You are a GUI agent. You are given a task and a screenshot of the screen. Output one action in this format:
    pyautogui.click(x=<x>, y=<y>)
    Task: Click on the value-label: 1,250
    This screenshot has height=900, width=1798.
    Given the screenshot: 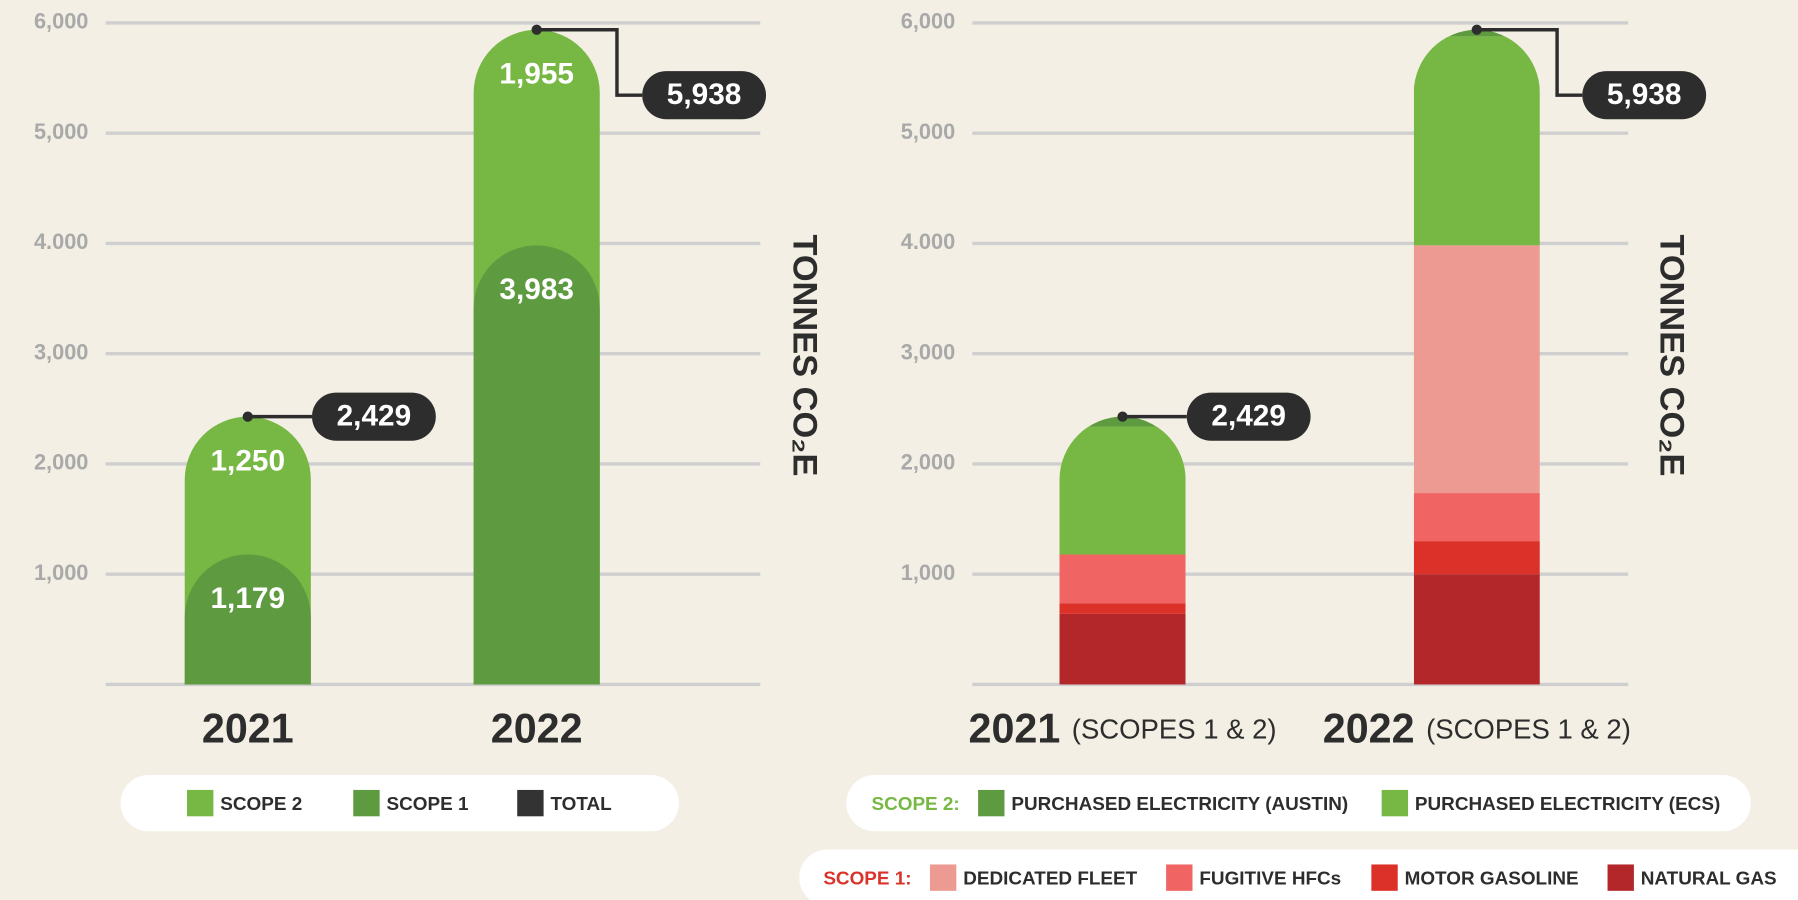 What is the action you would take?
    pyautogui.click(x=248, y=460)
    